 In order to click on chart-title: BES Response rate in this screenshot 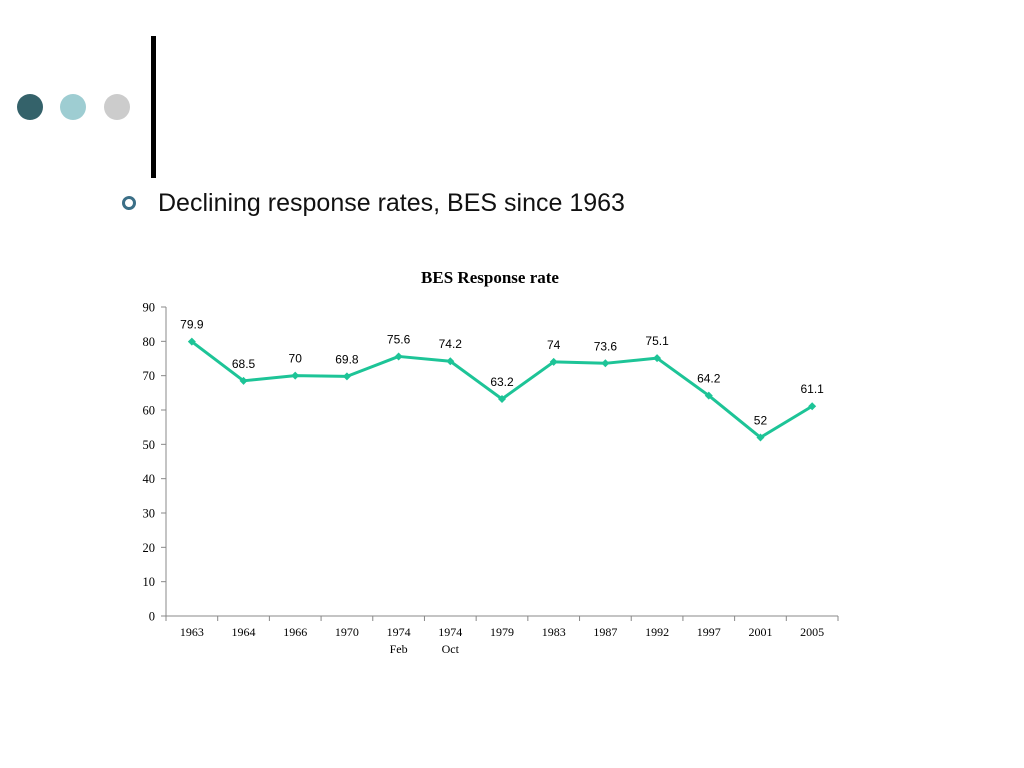, I will do `click(490, 277)`.